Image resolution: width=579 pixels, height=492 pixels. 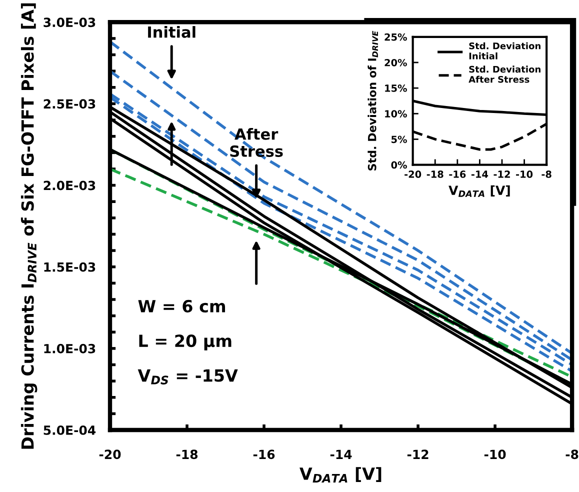 I want to click on y-tick-label: 20%, so click(x=395, y=62).